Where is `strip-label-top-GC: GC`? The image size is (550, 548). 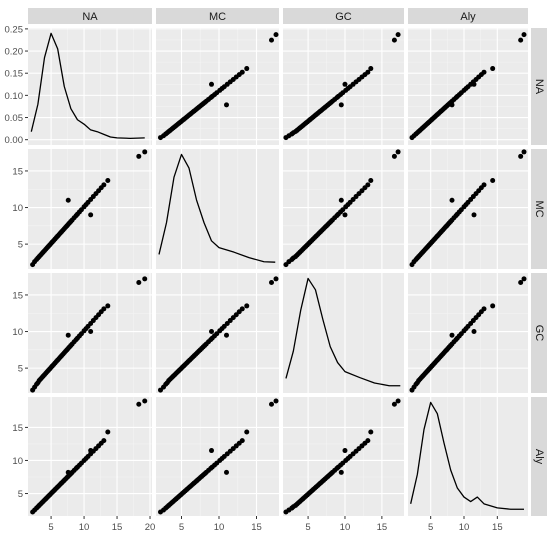 strip-label-top-GC: GC is located at coordinates (343, 17).